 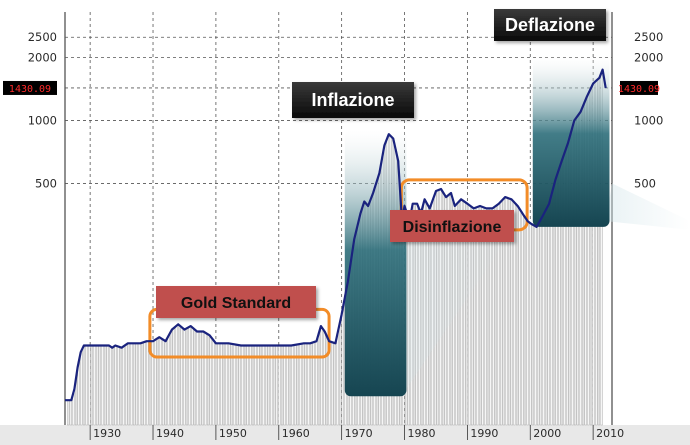 I want to click on y-tick-right-1000: 1000, so click(x=648, y=120).